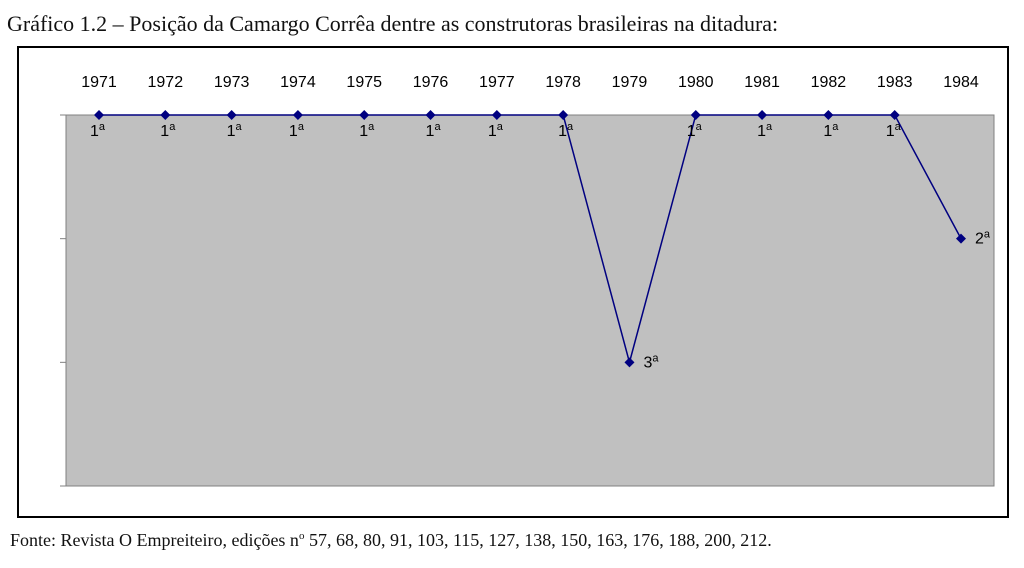  Describe the element at coordinates (298, 82) in the screenshot. I see `x-tick-label: 1974` at that location.